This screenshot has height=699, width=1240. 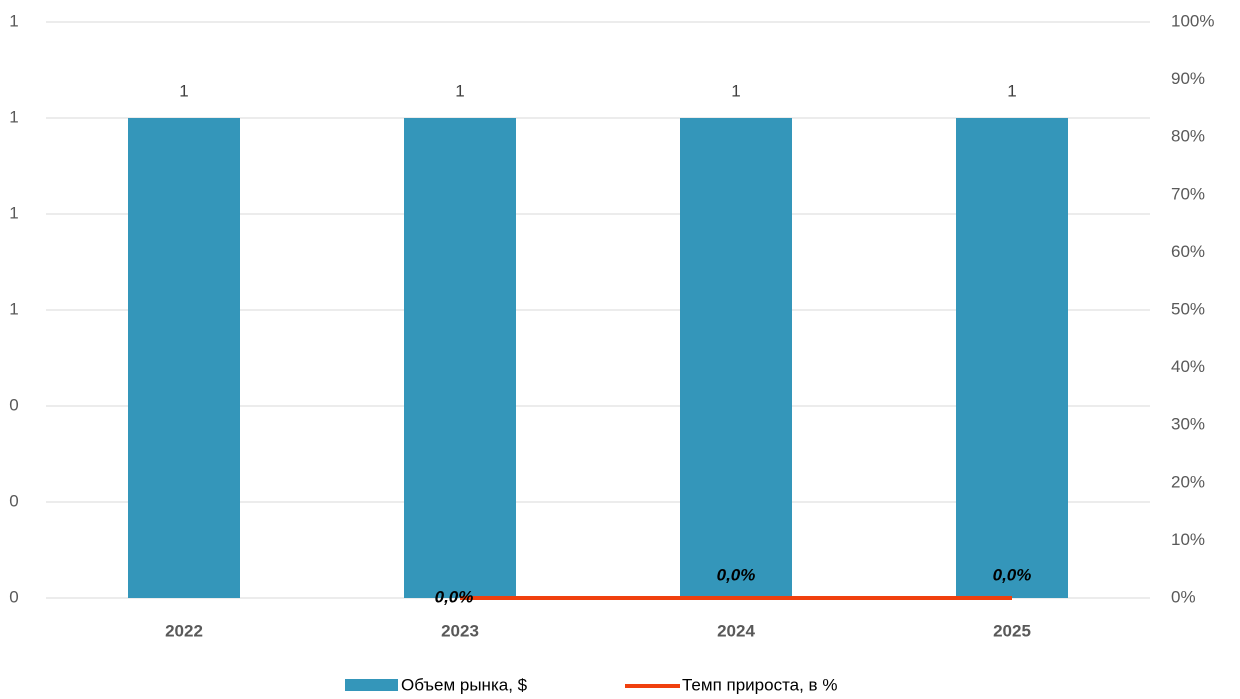 What do you see at coordinates (460, 630) in the screenshot?
I see `x-tick-label: 2023` at bounding box center [460, 630].